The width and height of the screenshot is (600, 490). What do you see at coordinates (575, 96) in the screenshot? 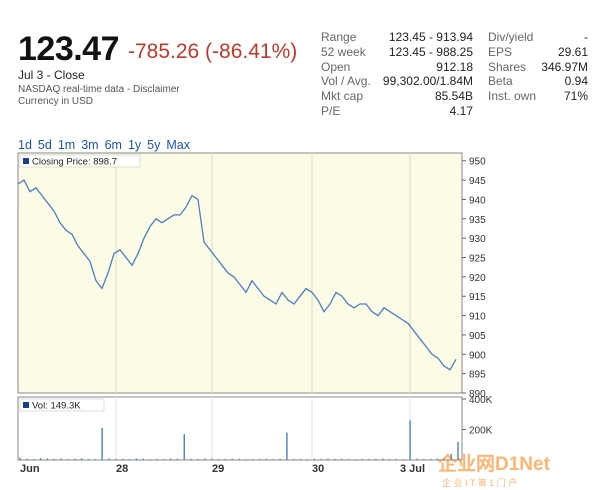
I see `stat-value: 71%` at bounding box center [575, 96].